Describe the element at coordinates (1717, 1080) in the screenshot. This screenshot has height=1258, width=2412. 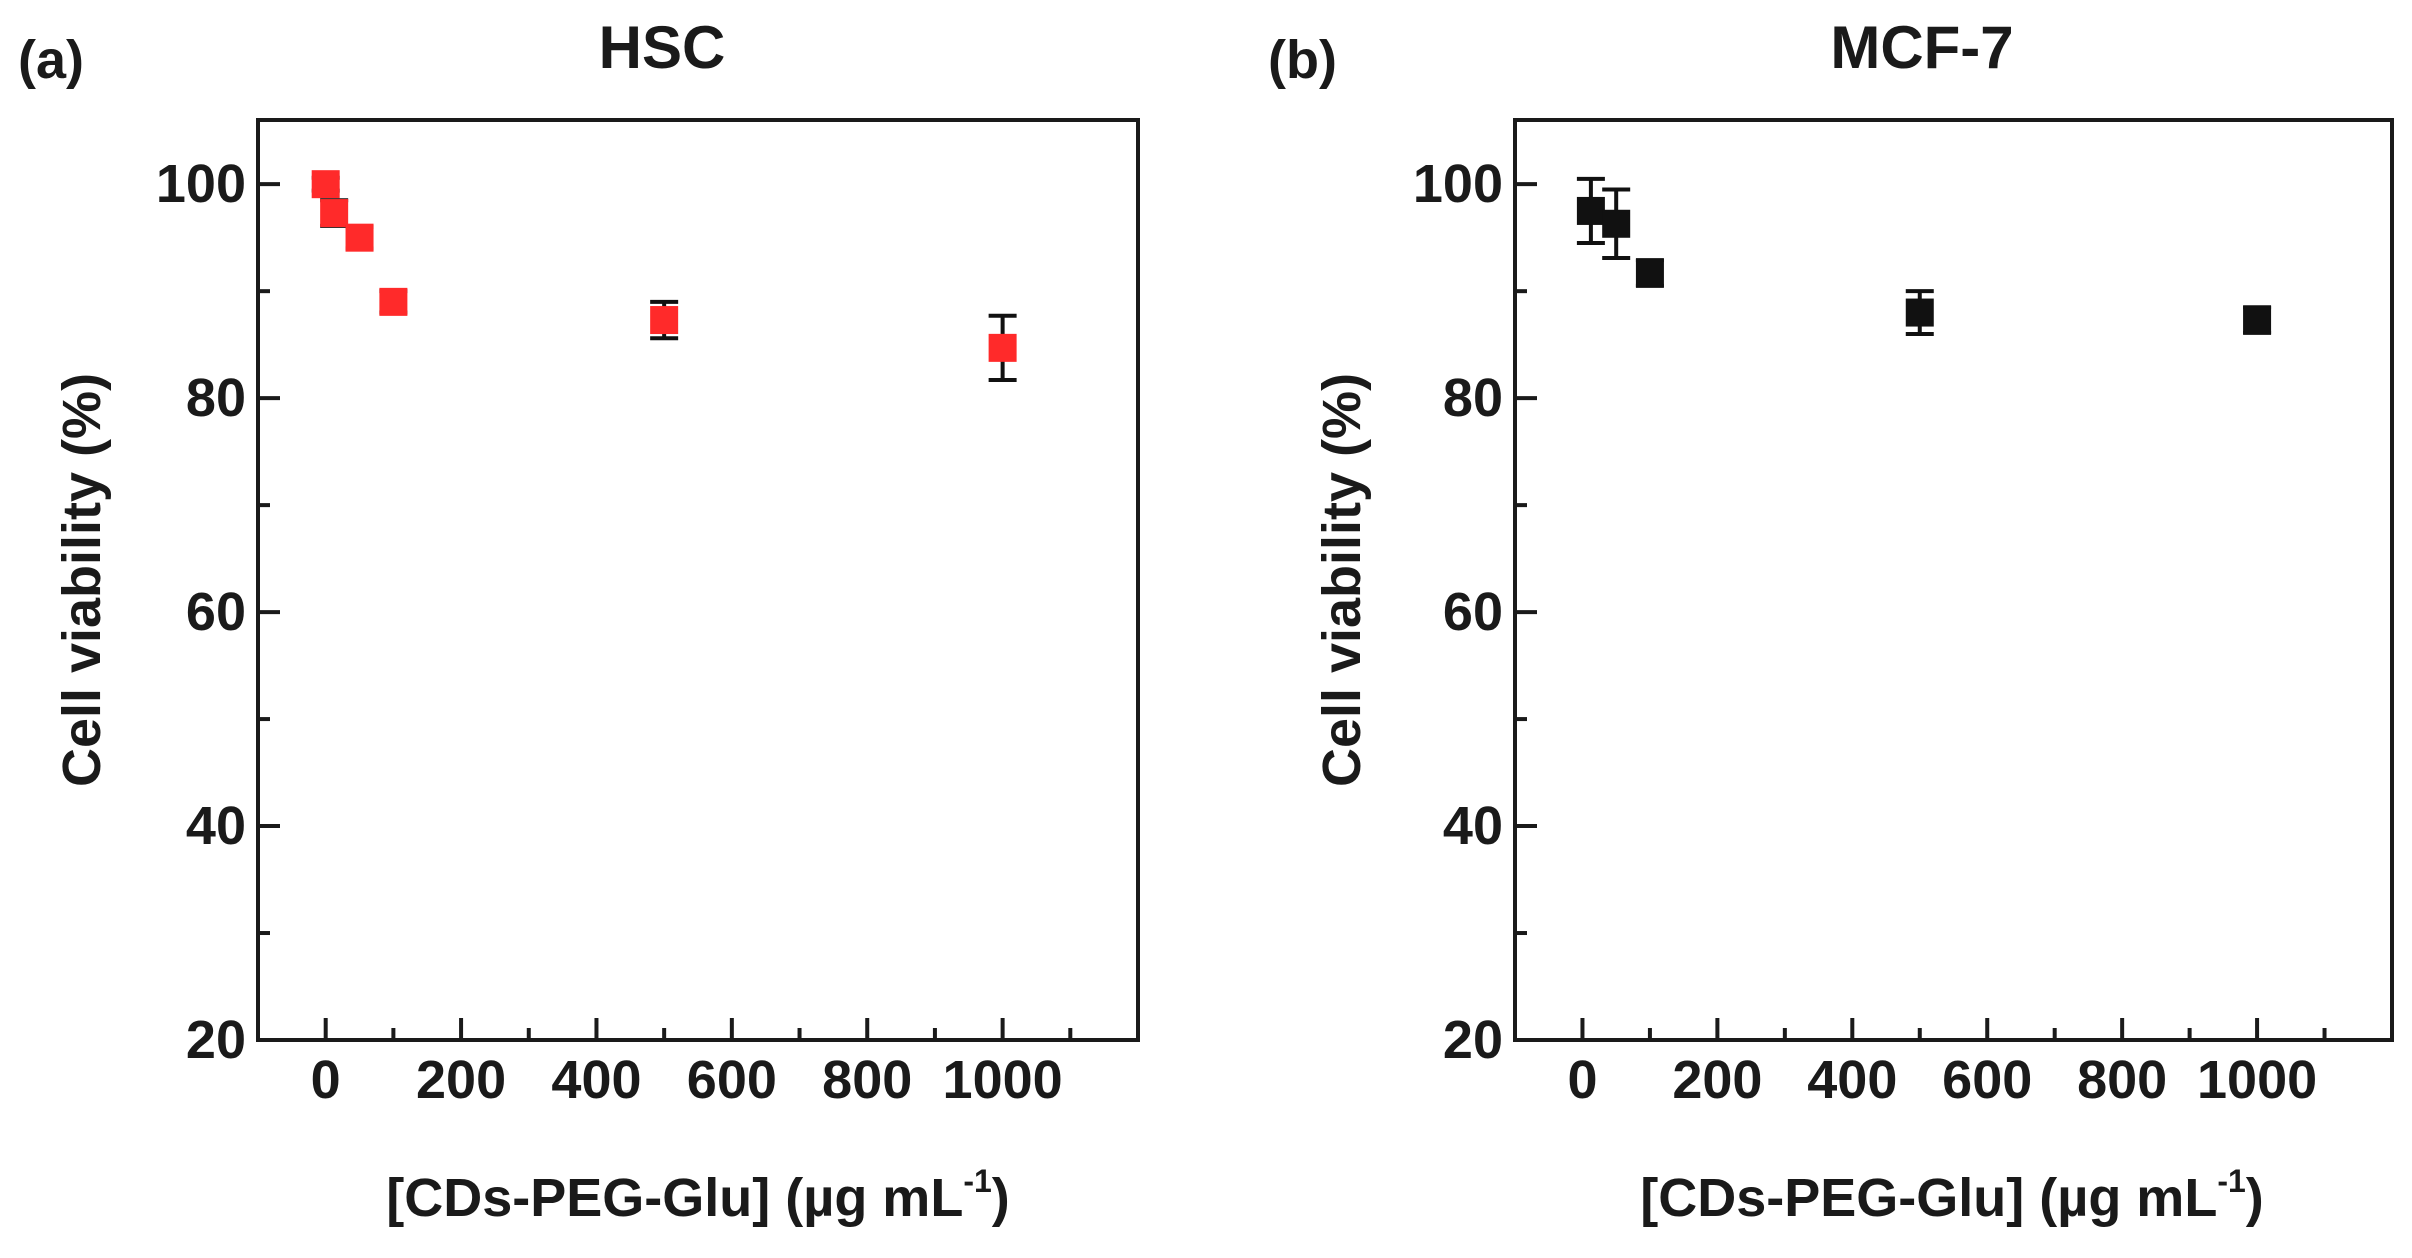
I see `panel-b-x-tick-label: 200` at that location.